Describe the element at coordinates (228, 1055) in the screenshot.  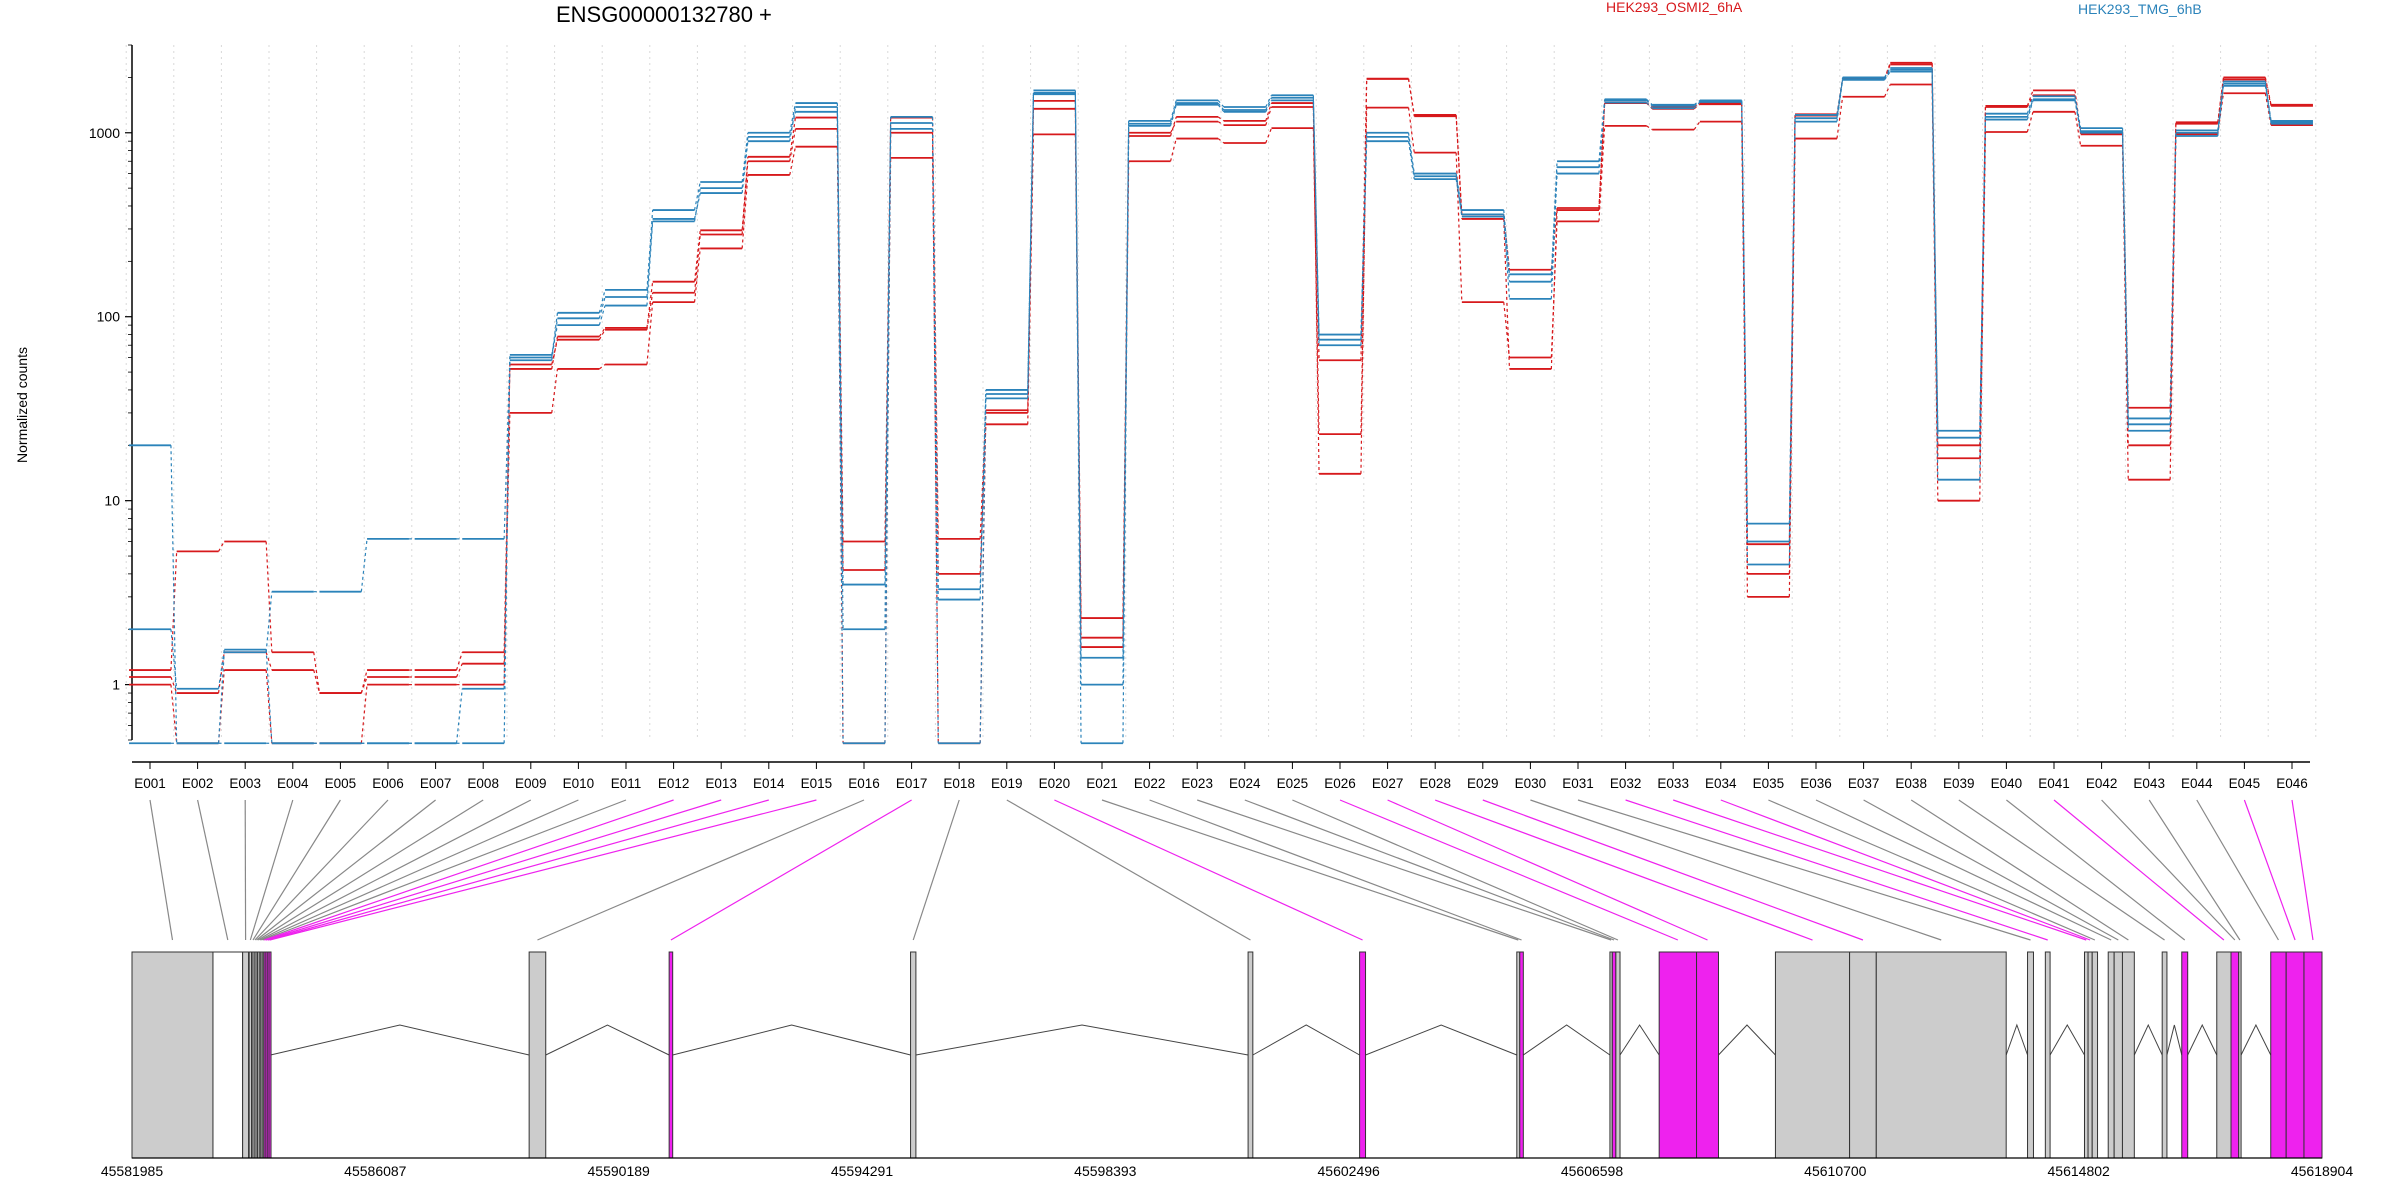
I see `exon-box-E002` at that location.